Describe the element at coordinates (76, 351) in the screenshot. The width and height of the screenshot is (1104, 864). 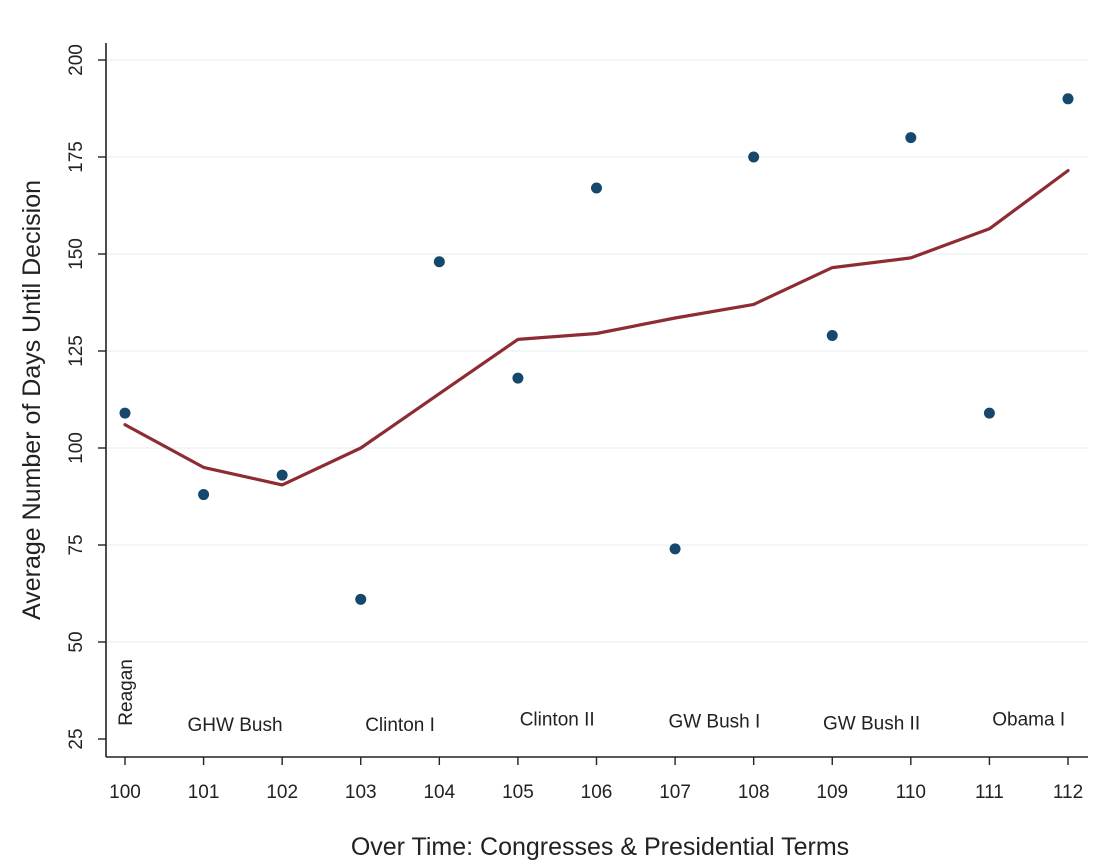
I see `y-tick-label: 125` at that location.